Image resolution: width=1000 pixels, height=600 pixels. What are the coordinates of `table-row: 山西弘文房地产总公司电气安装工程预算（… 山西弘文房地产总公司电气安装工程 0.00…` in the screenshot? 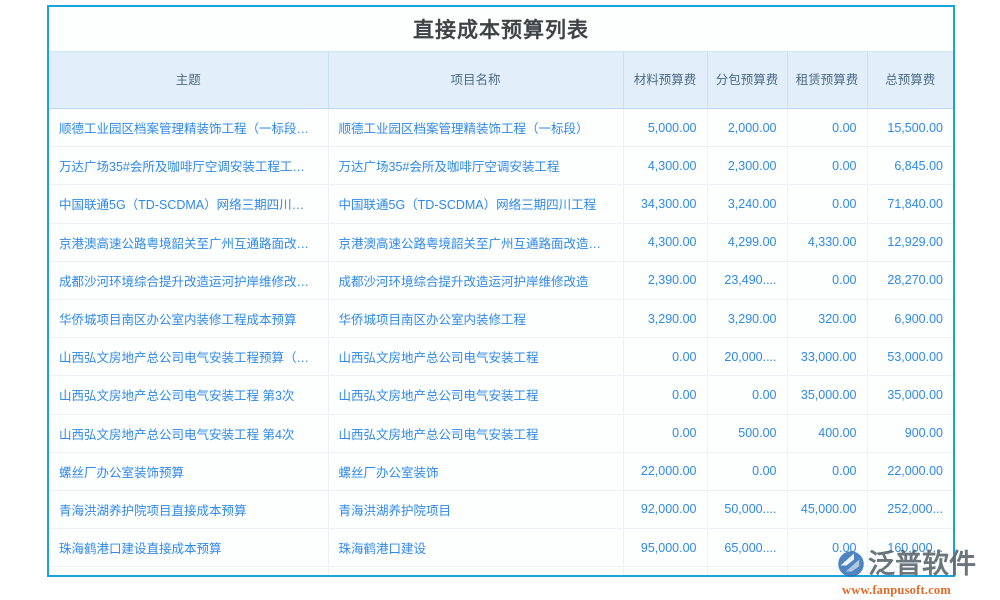 It's located at (501, 357).